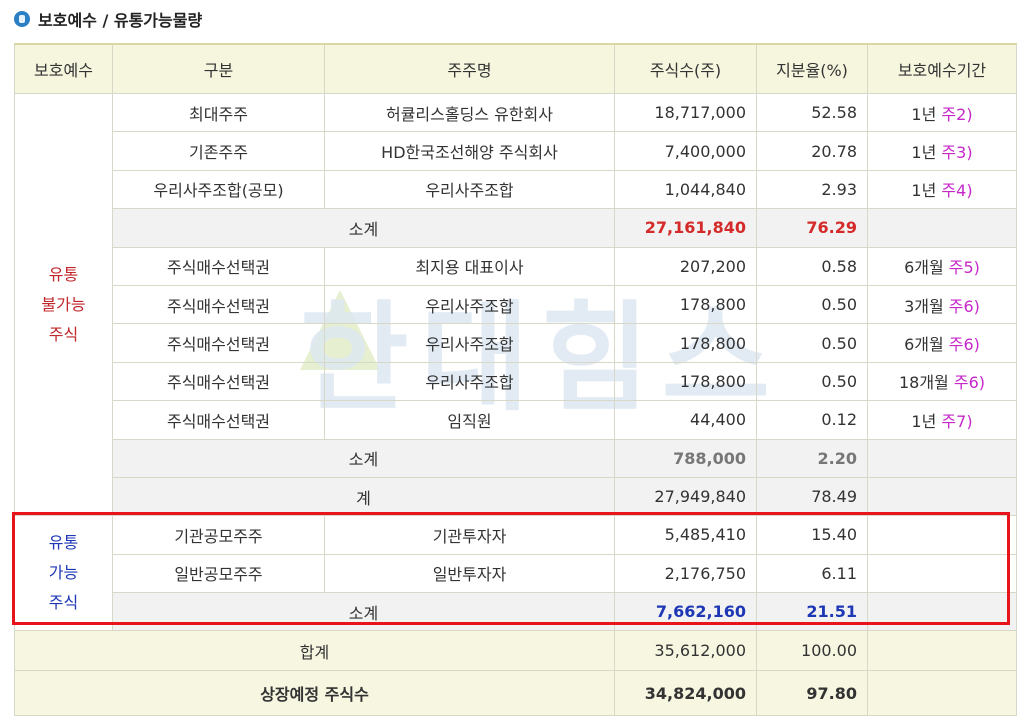 This screenshot has width=1026, height=727. Describe the element at coordinates (812, 68) in the screenshot. I see `header-ratio: 지분율(%)` at that location.